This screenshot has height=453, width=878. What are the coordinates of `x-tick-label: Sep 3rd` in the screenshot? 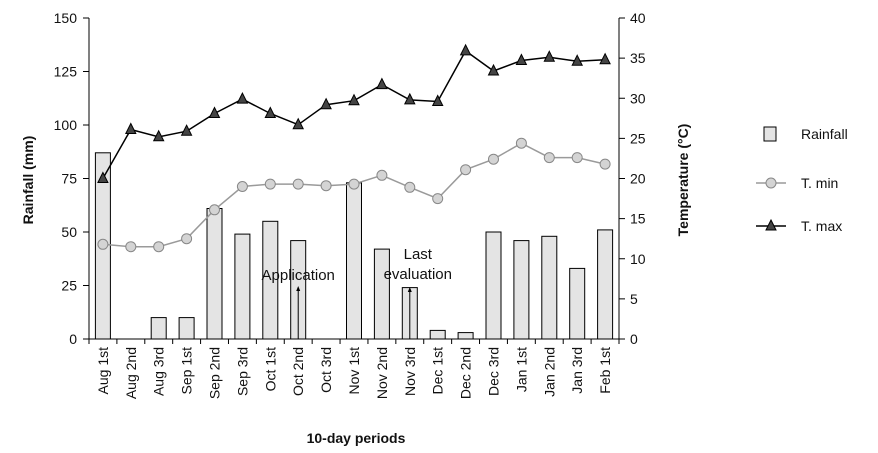 It's located at (242, 371).